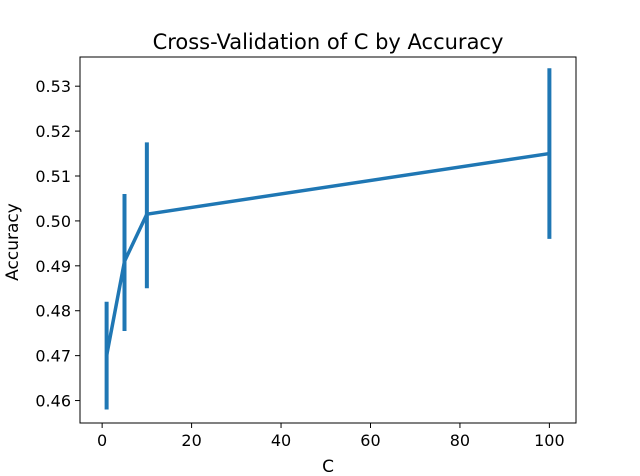 The height and width of the screenshot is (476, 640). I want to click on y-tick-label: 0.47, so click(53, 356).